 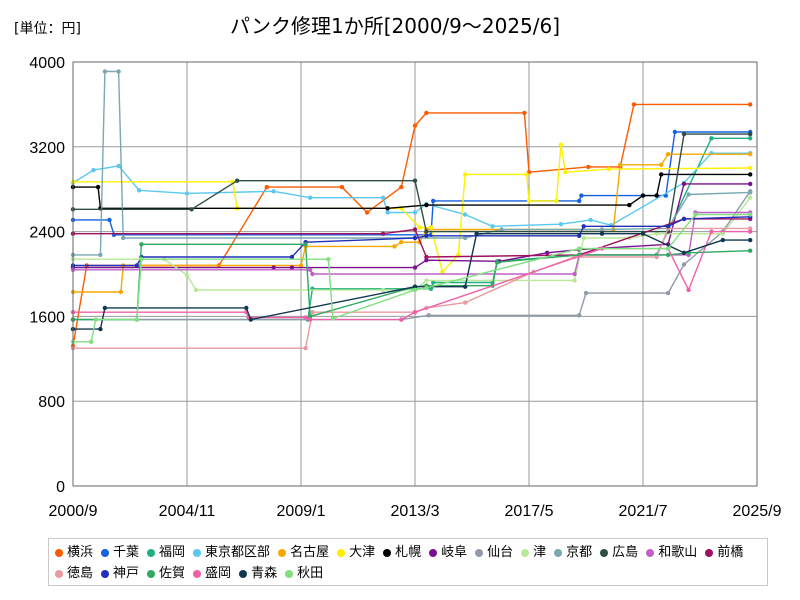 I want to click on legend-item: 東京都区部, so click(x=231, y=553).